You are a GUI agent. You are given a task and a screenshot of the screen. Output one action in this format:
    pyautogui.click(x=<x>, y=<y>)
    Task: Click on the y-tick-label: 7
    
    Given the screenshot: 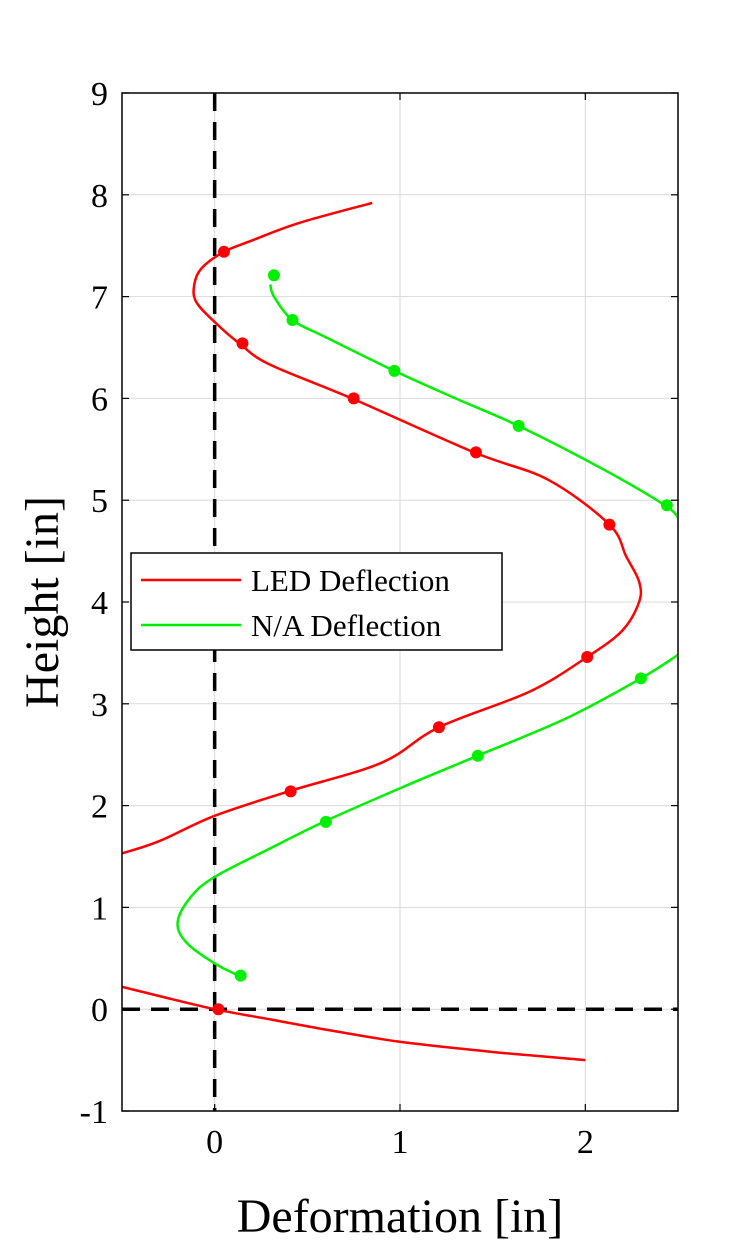 What is the action you would take?
    pyautogui.click(x=99, y=298)
    